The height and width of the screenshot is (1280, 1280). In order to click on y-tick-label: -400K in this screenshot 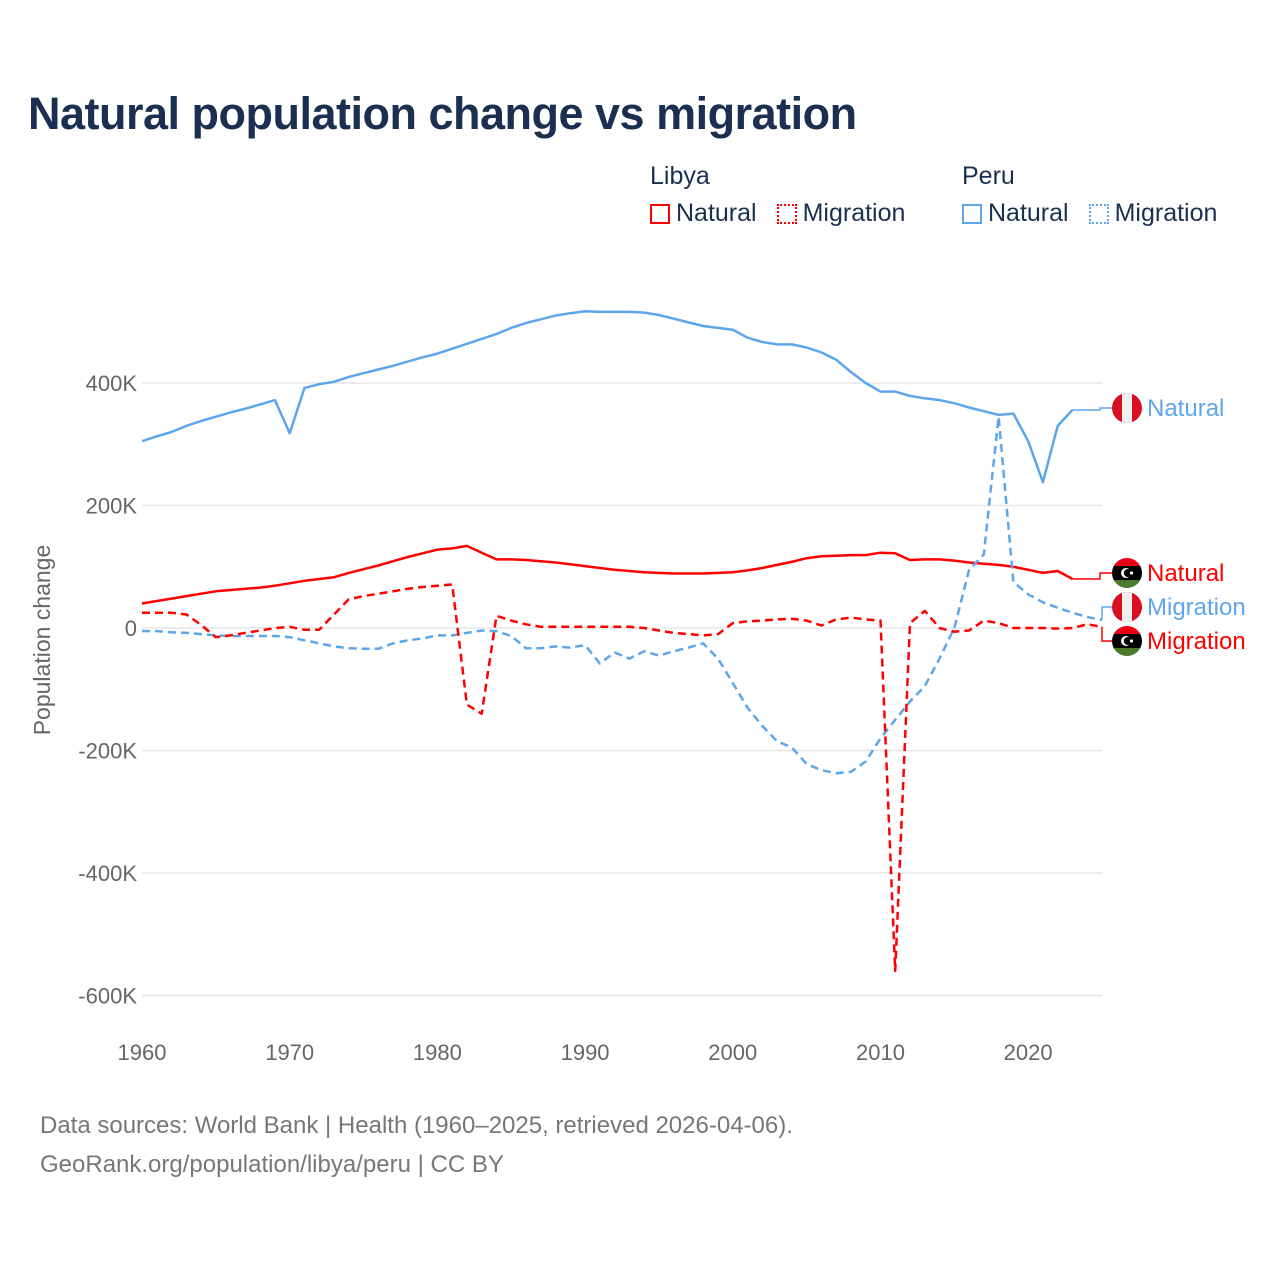, I will do `click(107, 873)`.